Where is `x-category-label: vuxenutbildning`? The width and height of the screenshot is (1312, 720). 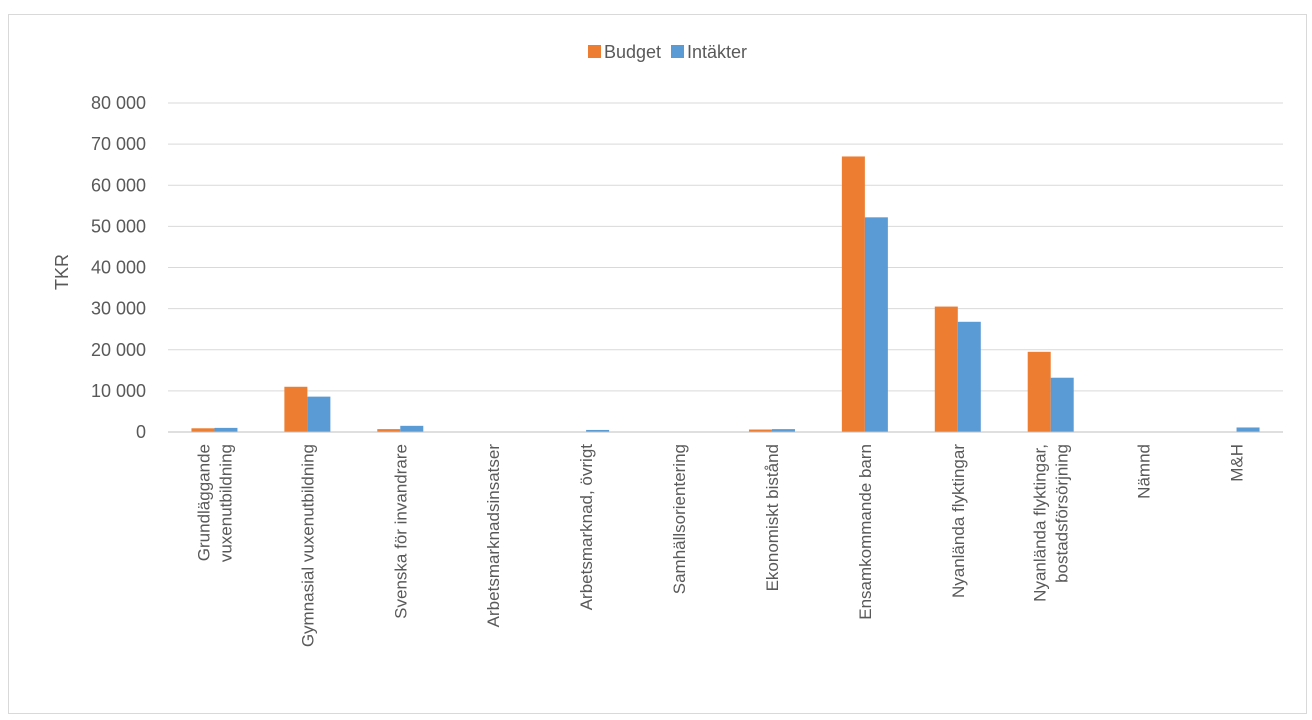 x-category-label: vuxenutbildning is located at coordinates (225, 503).